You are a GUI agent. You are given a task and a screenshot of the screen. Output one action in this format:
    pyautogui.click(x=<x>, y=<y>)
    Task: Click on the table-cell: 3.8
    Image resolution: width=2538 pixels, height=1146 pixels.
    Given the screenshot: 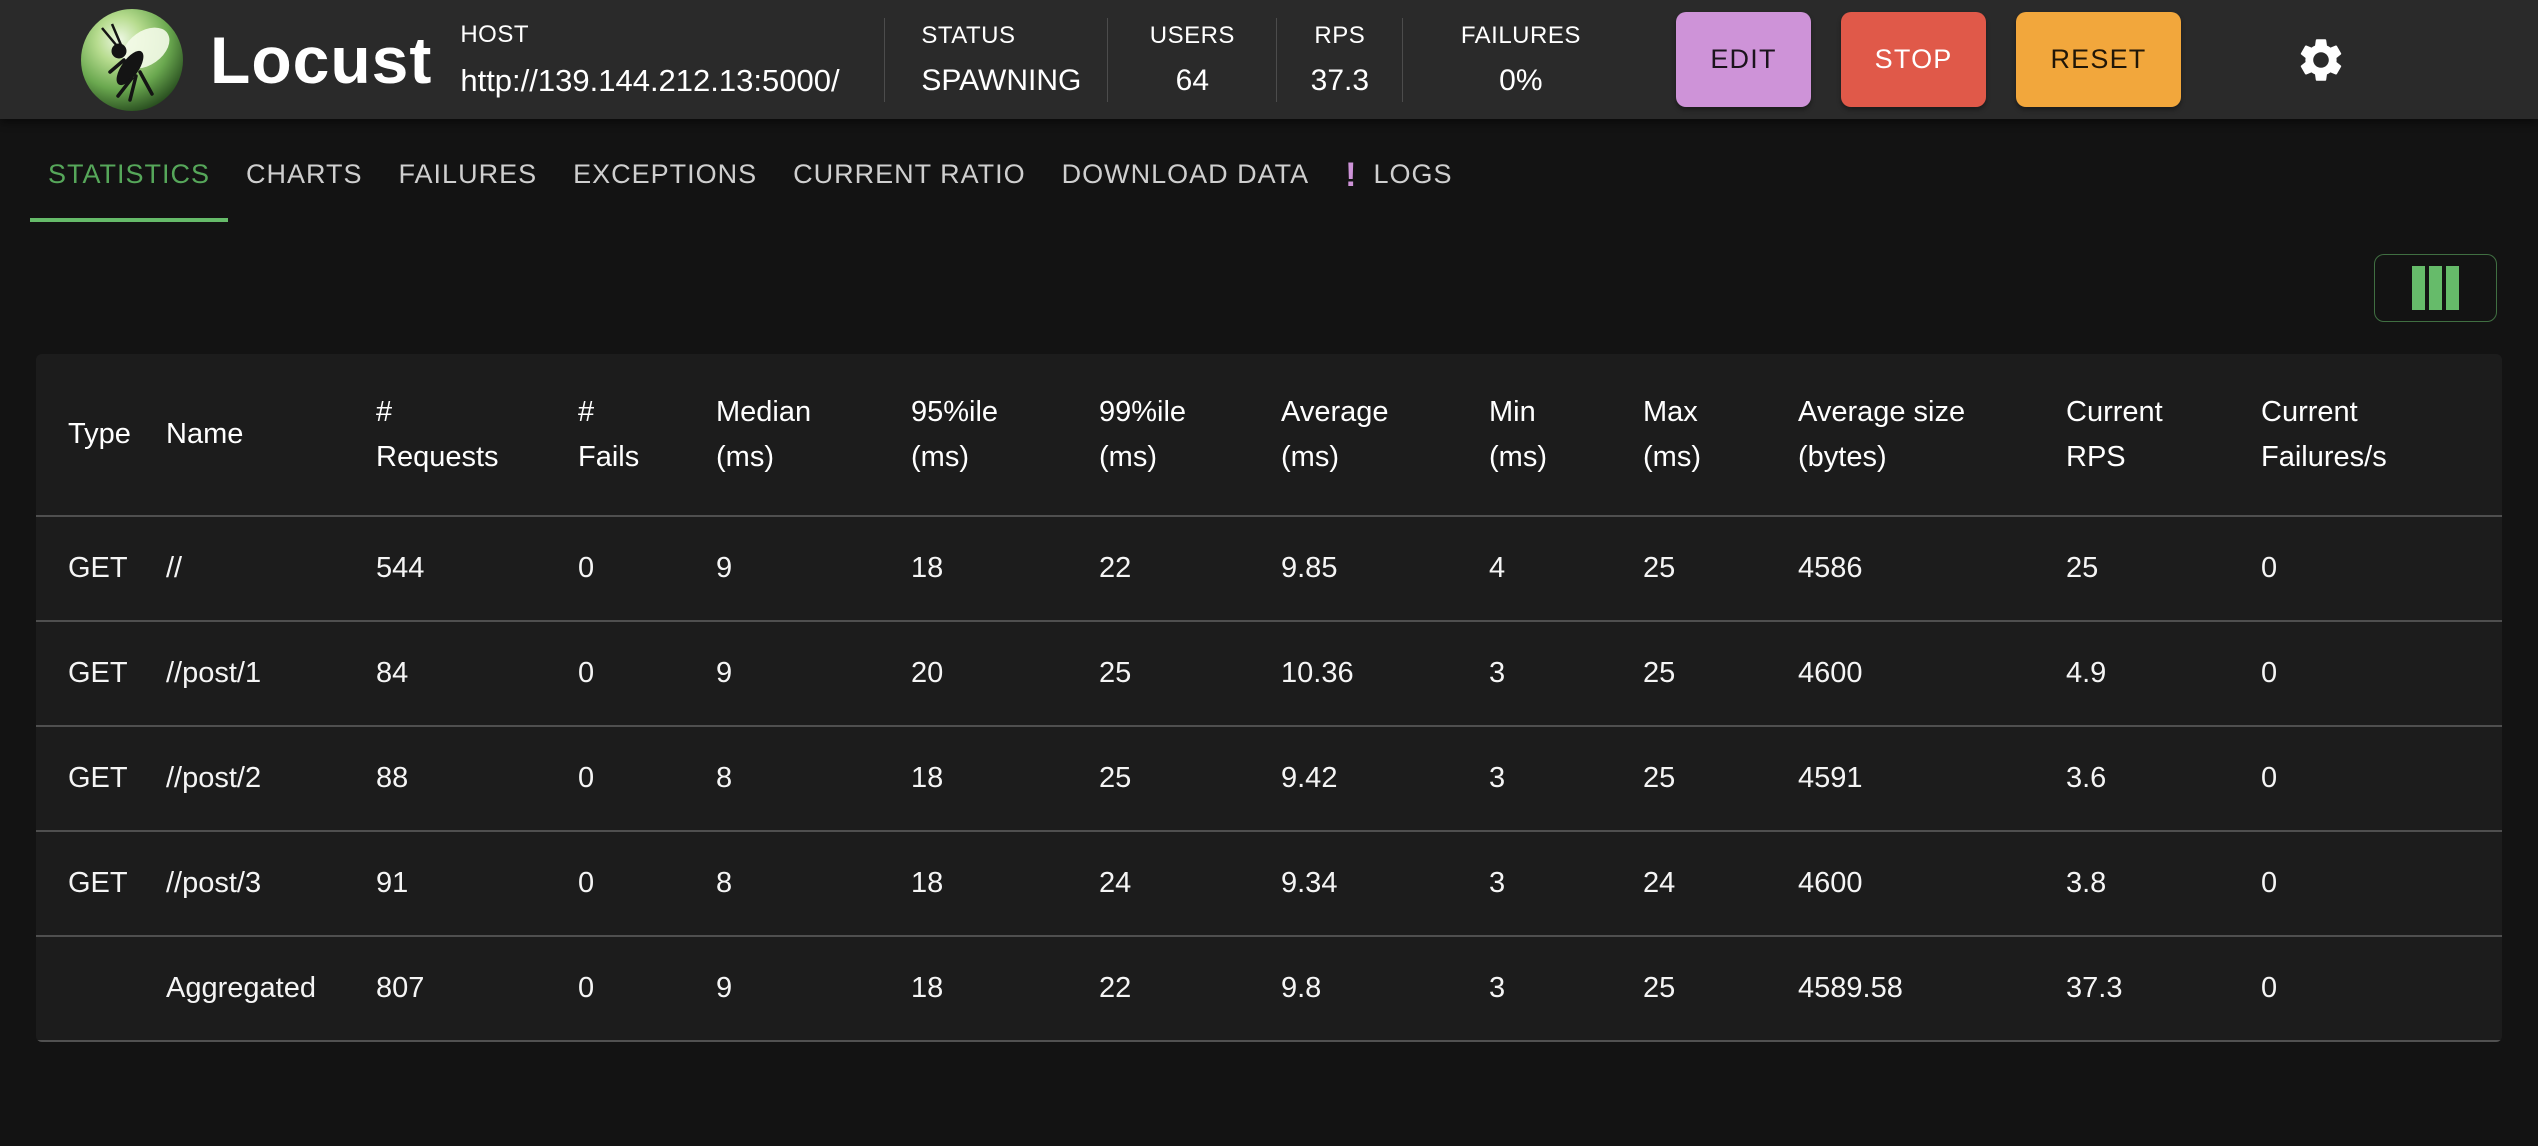 What is the action you would take?
    pyautogui.click(x=2163, y=883)
    